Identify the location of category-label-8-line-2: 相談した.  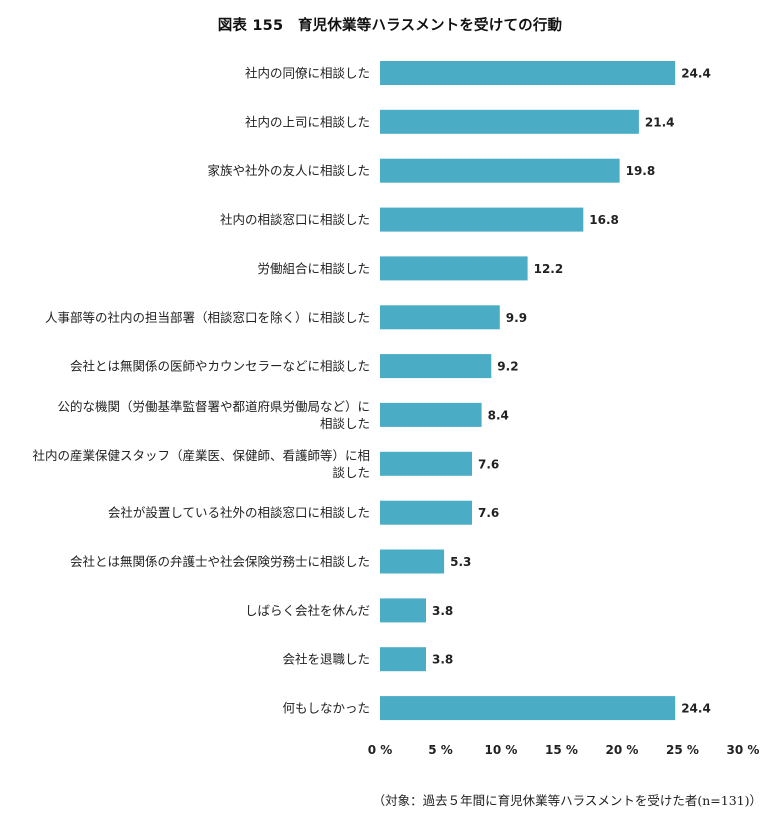
(345, 423).